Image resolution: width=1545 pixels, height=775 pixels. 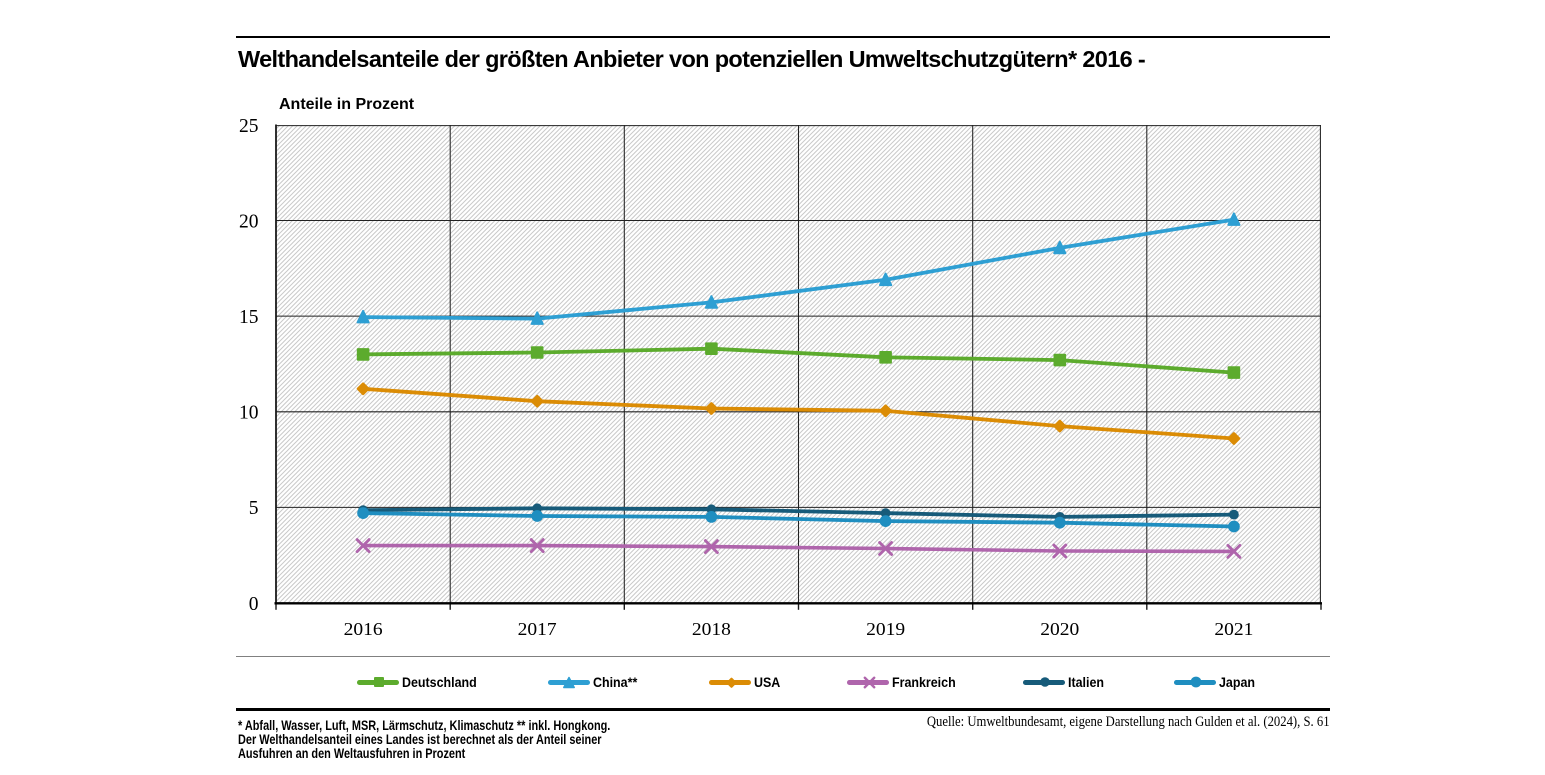 I want to click on svg-text: 20, so click(x=249, y=221).